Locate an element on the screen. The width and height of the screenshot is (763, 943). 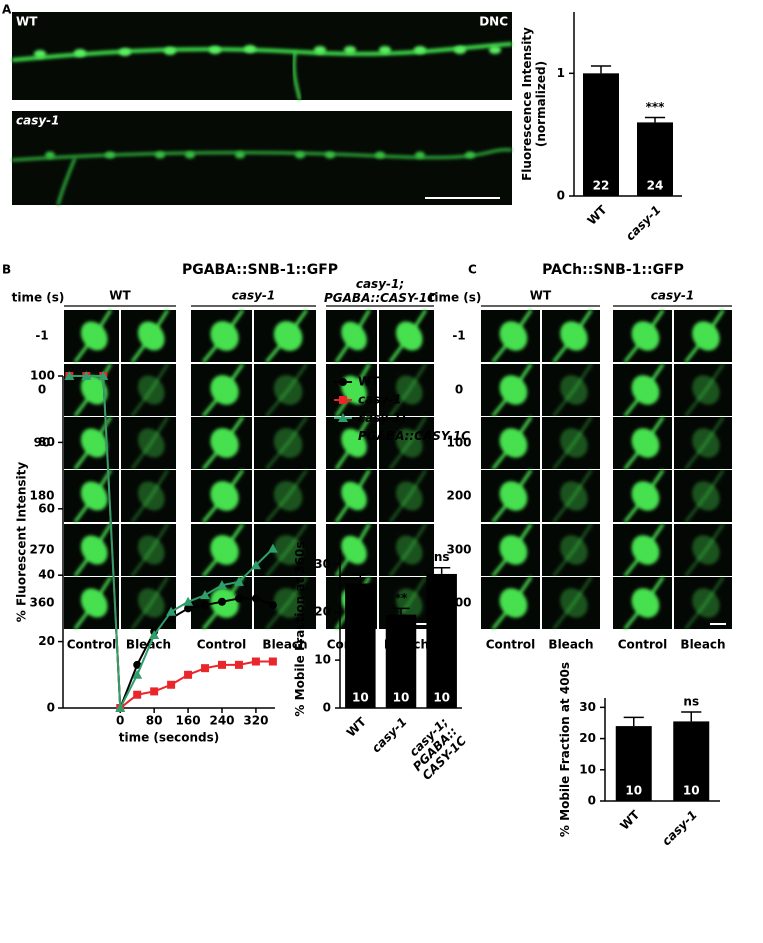
y-tick-label: 30 is located at coordinates (322, 564).